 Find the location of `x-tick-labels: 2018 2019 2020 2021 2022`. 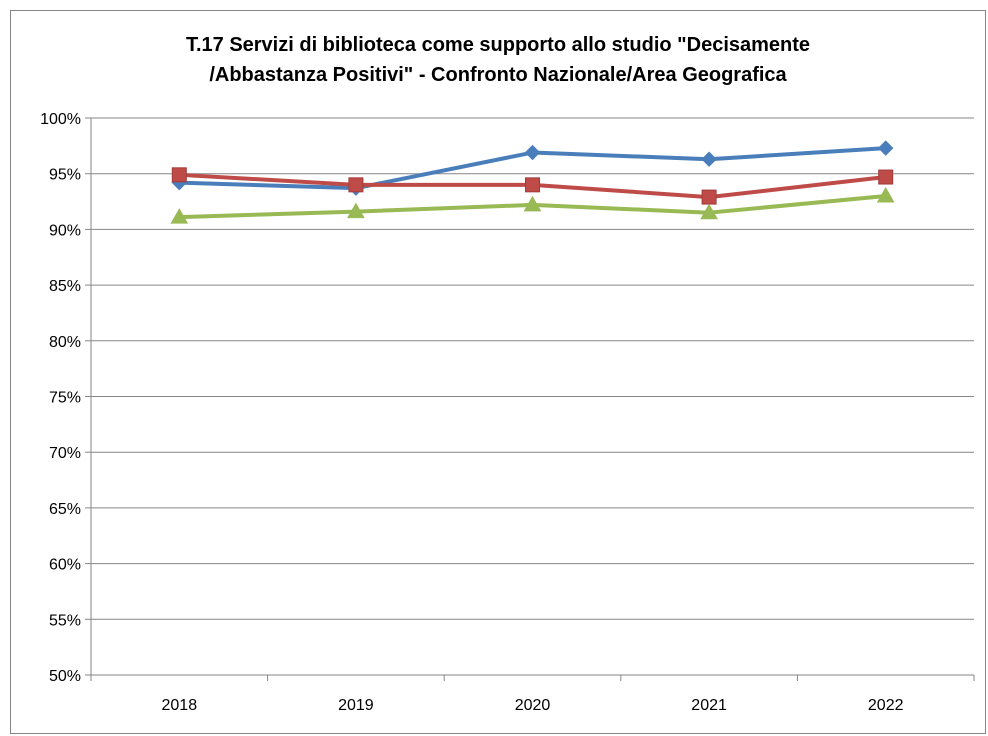

x-tick-labels: 2018 2019 2020 2021 2022 is located at coordinates (533, 705).